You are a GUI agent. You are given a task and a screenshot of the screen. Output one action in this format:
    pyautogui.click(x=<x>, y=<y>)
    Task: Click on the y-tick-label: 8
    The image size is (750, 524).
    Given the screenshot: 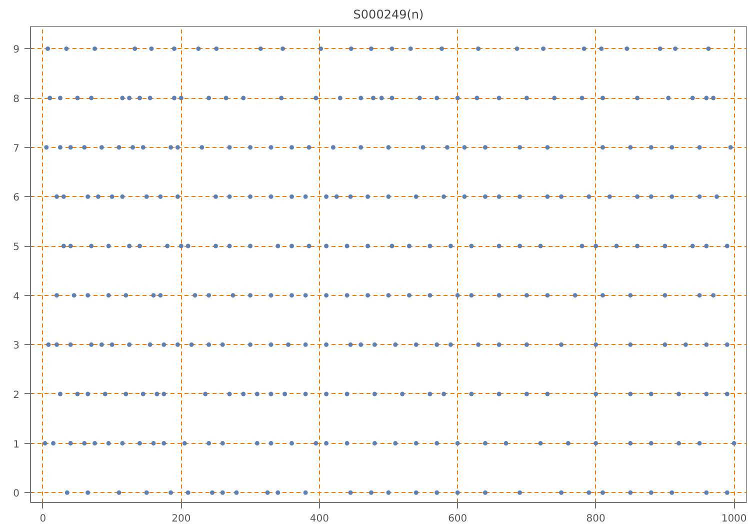 What is the action you would take?
    pyautogui.click(x=16, y=100)
    